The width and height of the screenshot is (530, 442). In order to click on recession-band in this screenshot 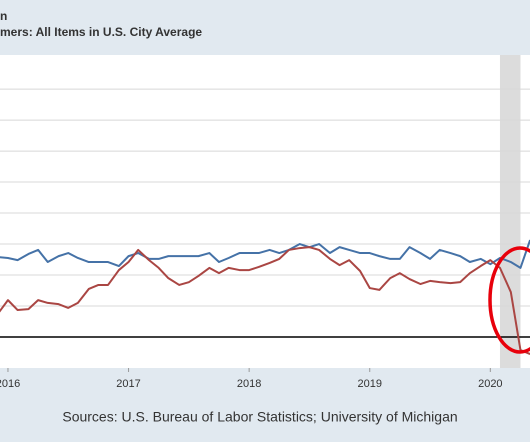, I will do `click(510, 211)`.